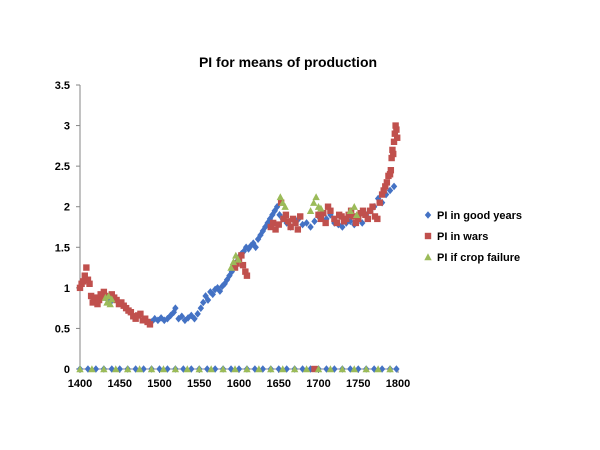 Image resolution: width=600 pixels, height=450 pixels. Describe the element at coordinates (67, 370) in the screenshot. I see `y-tick-label: 0` at that location.